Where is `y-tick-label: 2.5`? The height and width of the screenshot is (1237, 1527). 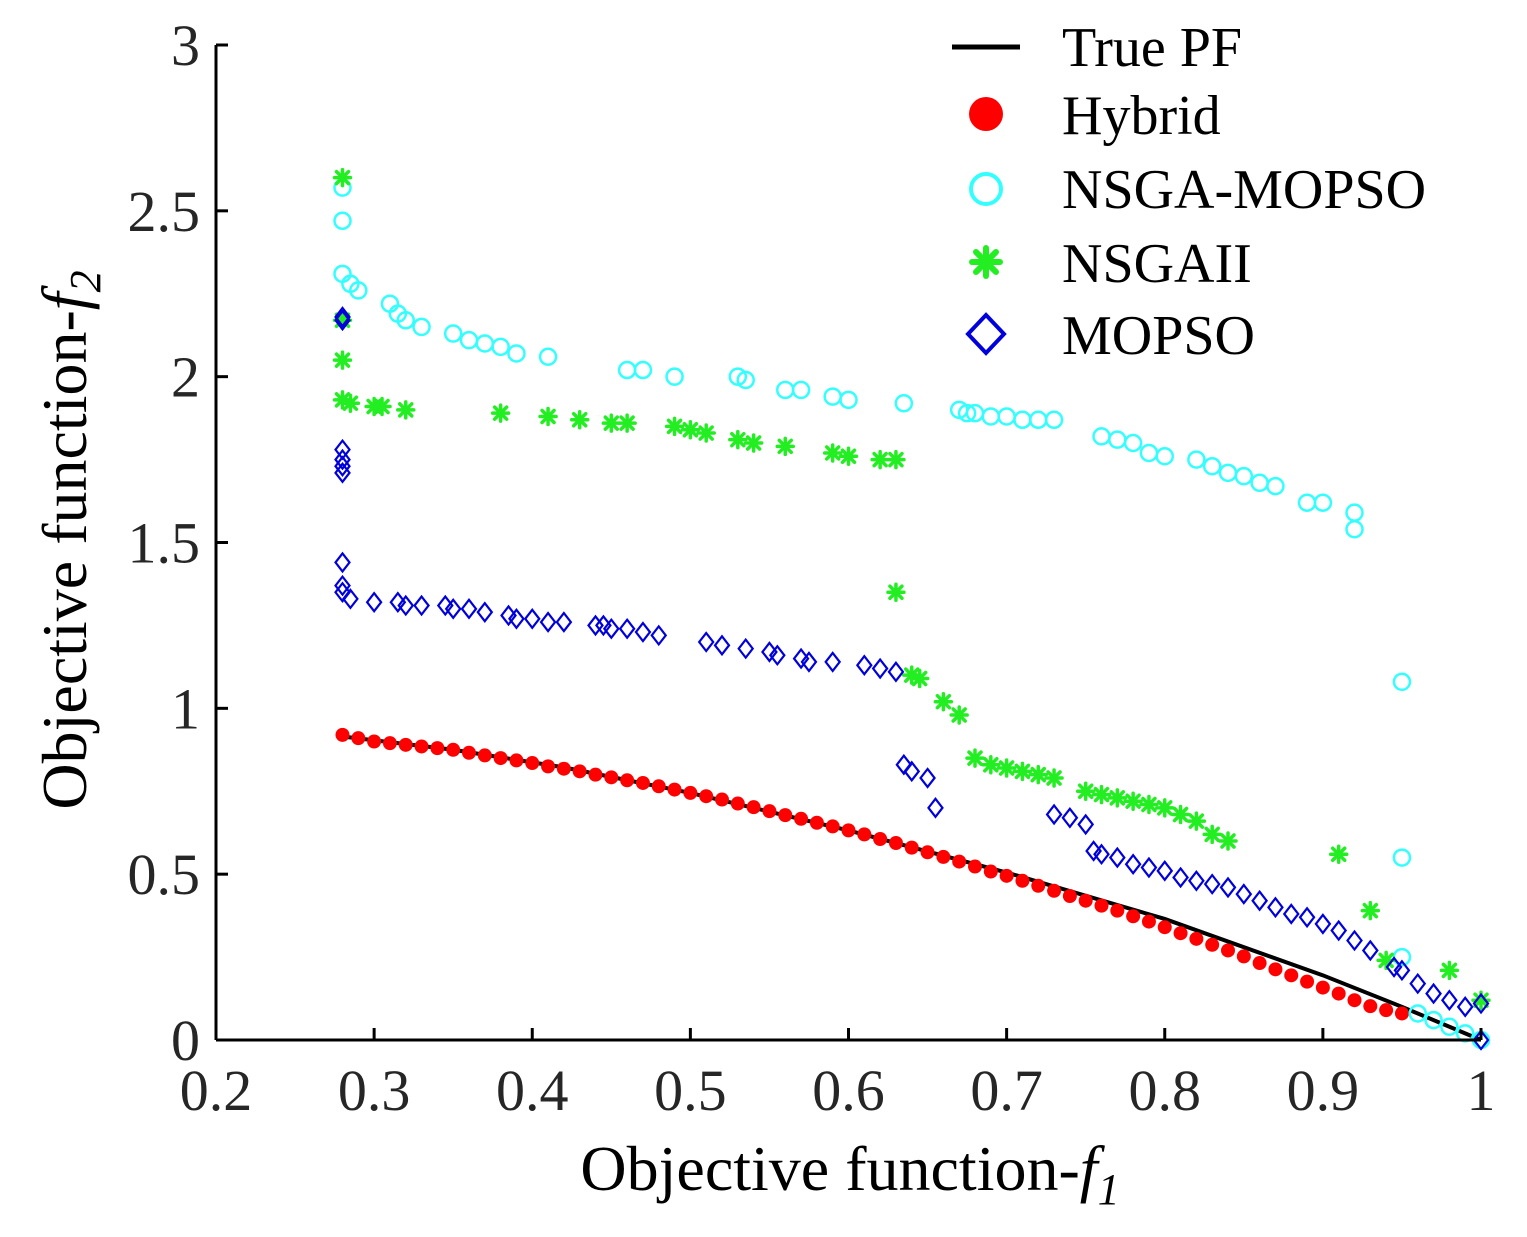 y-tick-label: 2.5 is located at coordinates (164, 211).